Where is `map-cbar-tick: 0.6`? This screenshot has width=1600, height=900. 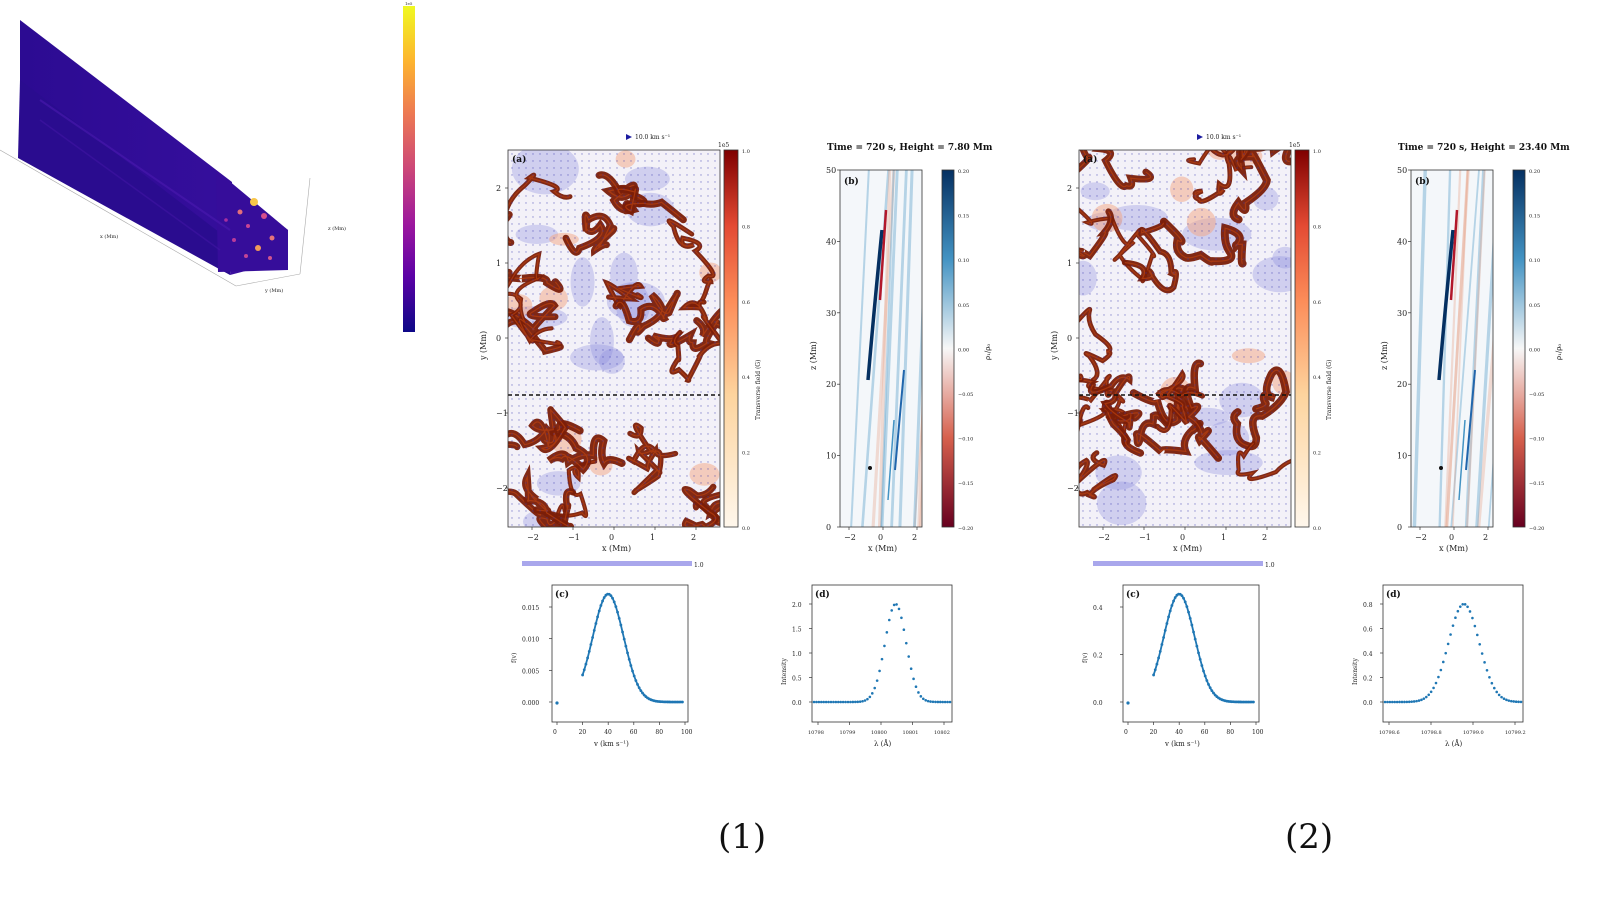 map-cbar-tick: 0.6 is located at coordinates (1317, 303).